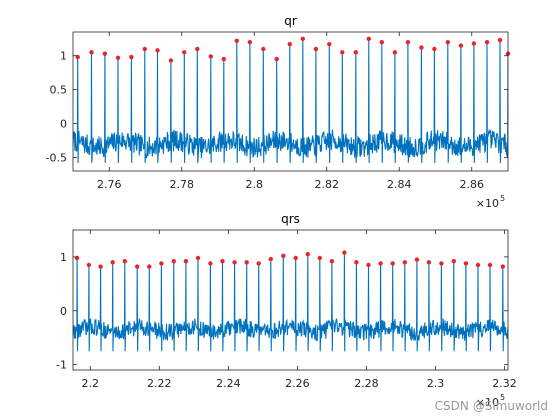 This screenshot has width=560, height=420. What do you see at coordinates (472, 184) in the screenshot?
I see `x-tick-label: 2.86` at bounding box center [472, 184].